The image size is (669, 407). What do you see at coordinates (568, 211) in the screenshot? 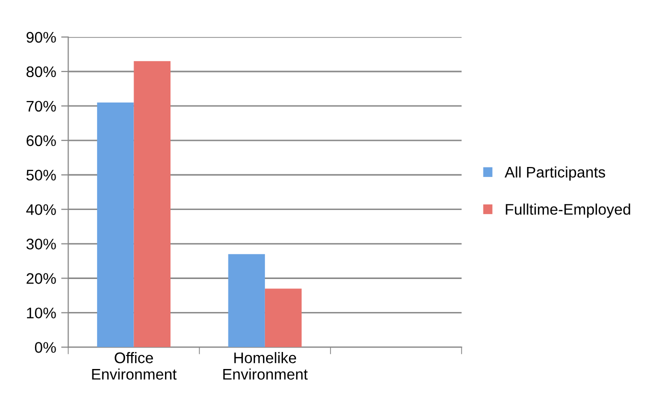
I see `legend-label: Fulltime-Employed` at bounding box center [568, 211].